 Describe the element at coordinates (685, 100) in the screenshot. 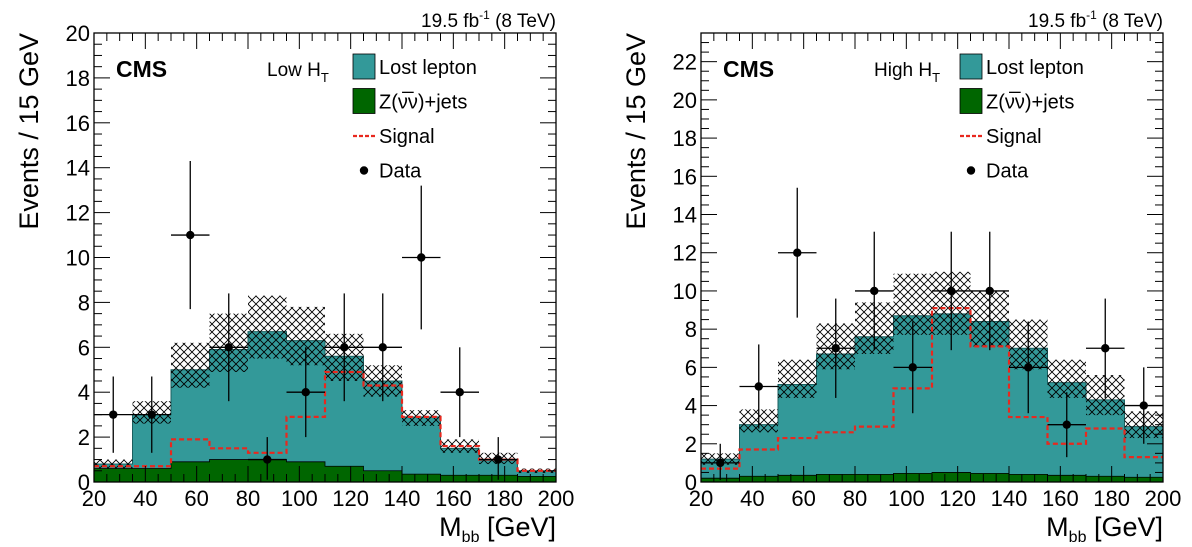

I see `y-tick-label: 20` at that location.